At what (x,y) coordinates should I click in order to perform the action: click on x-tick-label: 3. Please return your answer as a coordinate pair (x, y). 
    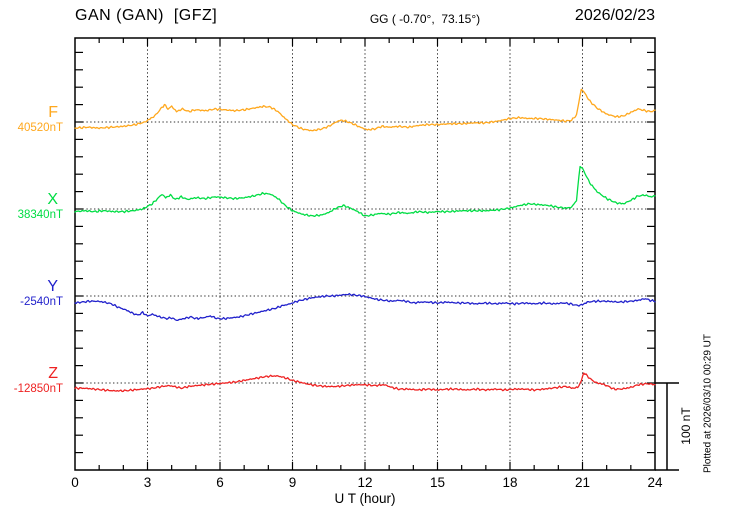
    Looking at the image, I should click on (147, 482).